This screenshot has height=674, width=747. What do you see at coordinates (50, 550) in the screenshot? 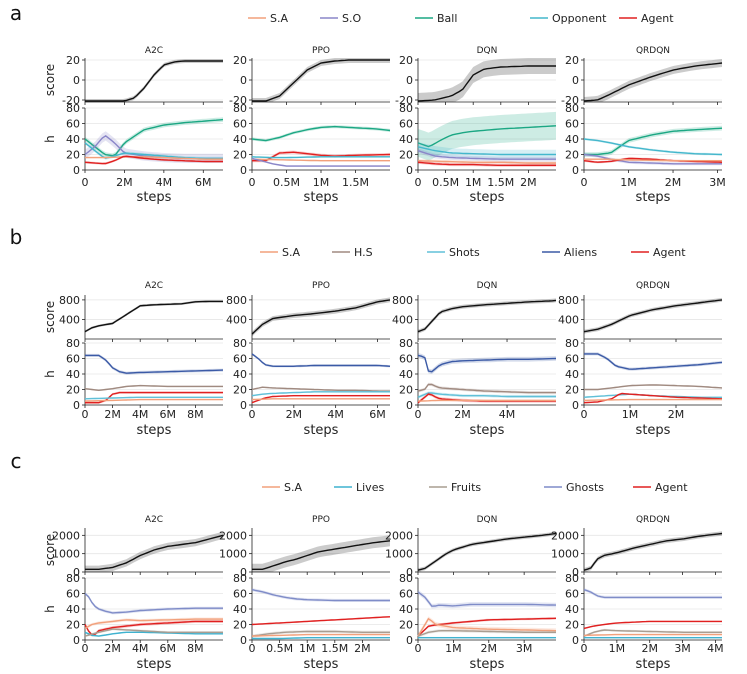
I see `score-axis-label: score` at bounding box center [50, 550].